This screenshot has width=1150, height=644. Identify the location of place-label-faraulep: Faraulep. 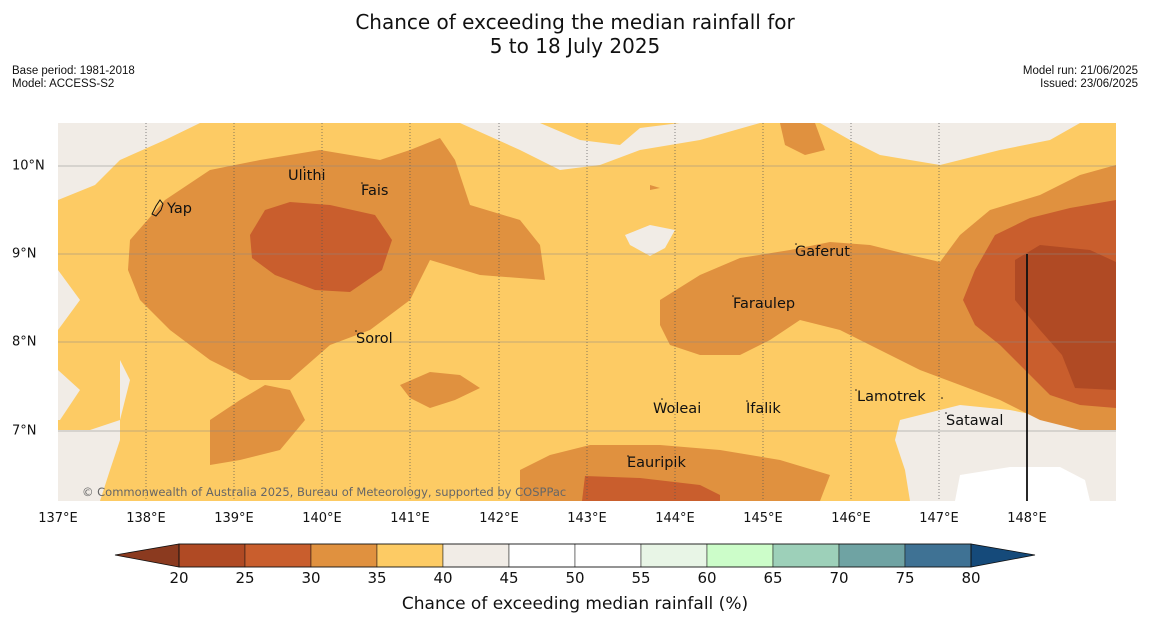
(764, 304).